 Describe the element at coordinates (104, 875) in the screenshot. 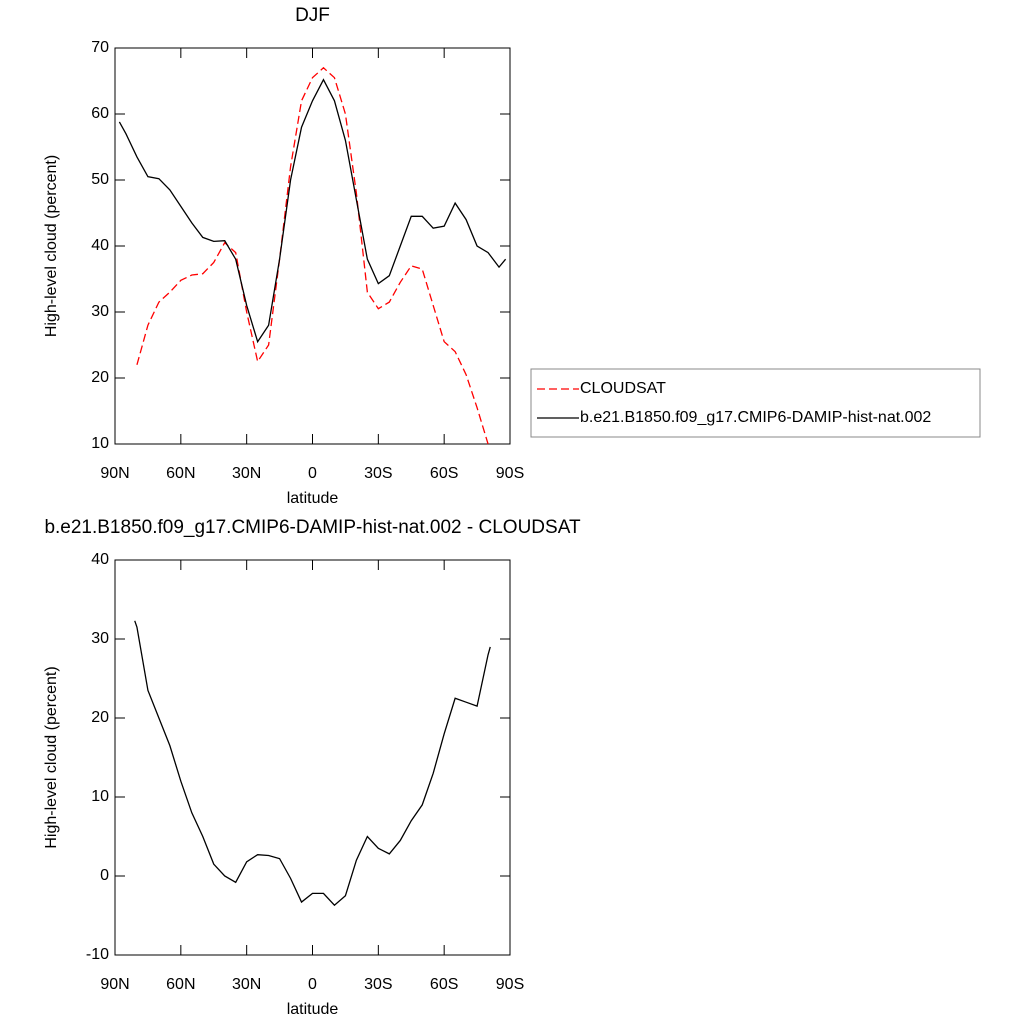

I see `y-tick-label: 0` at that location.